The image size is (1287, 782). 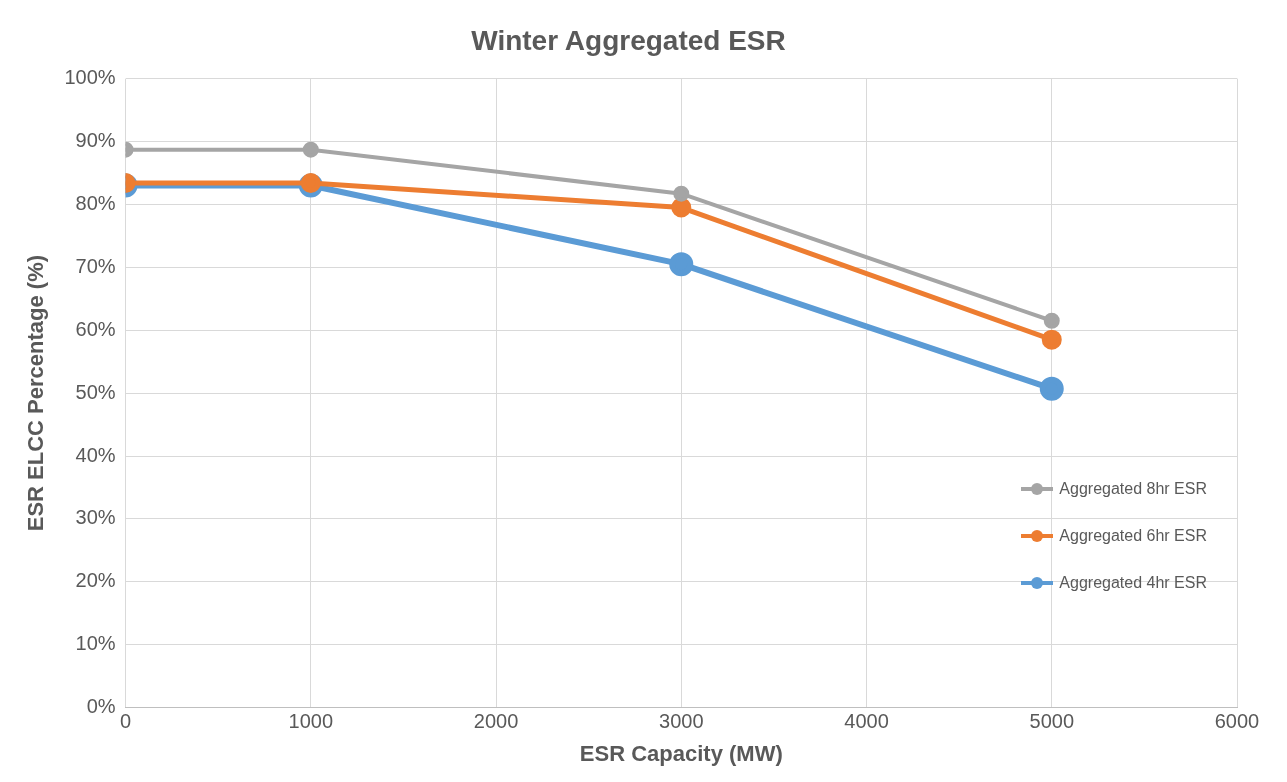 What do you see at coordinates (90, 77) in the screenshot?
I see `y-tick-label: 100%` at bounding box center [90, 77].